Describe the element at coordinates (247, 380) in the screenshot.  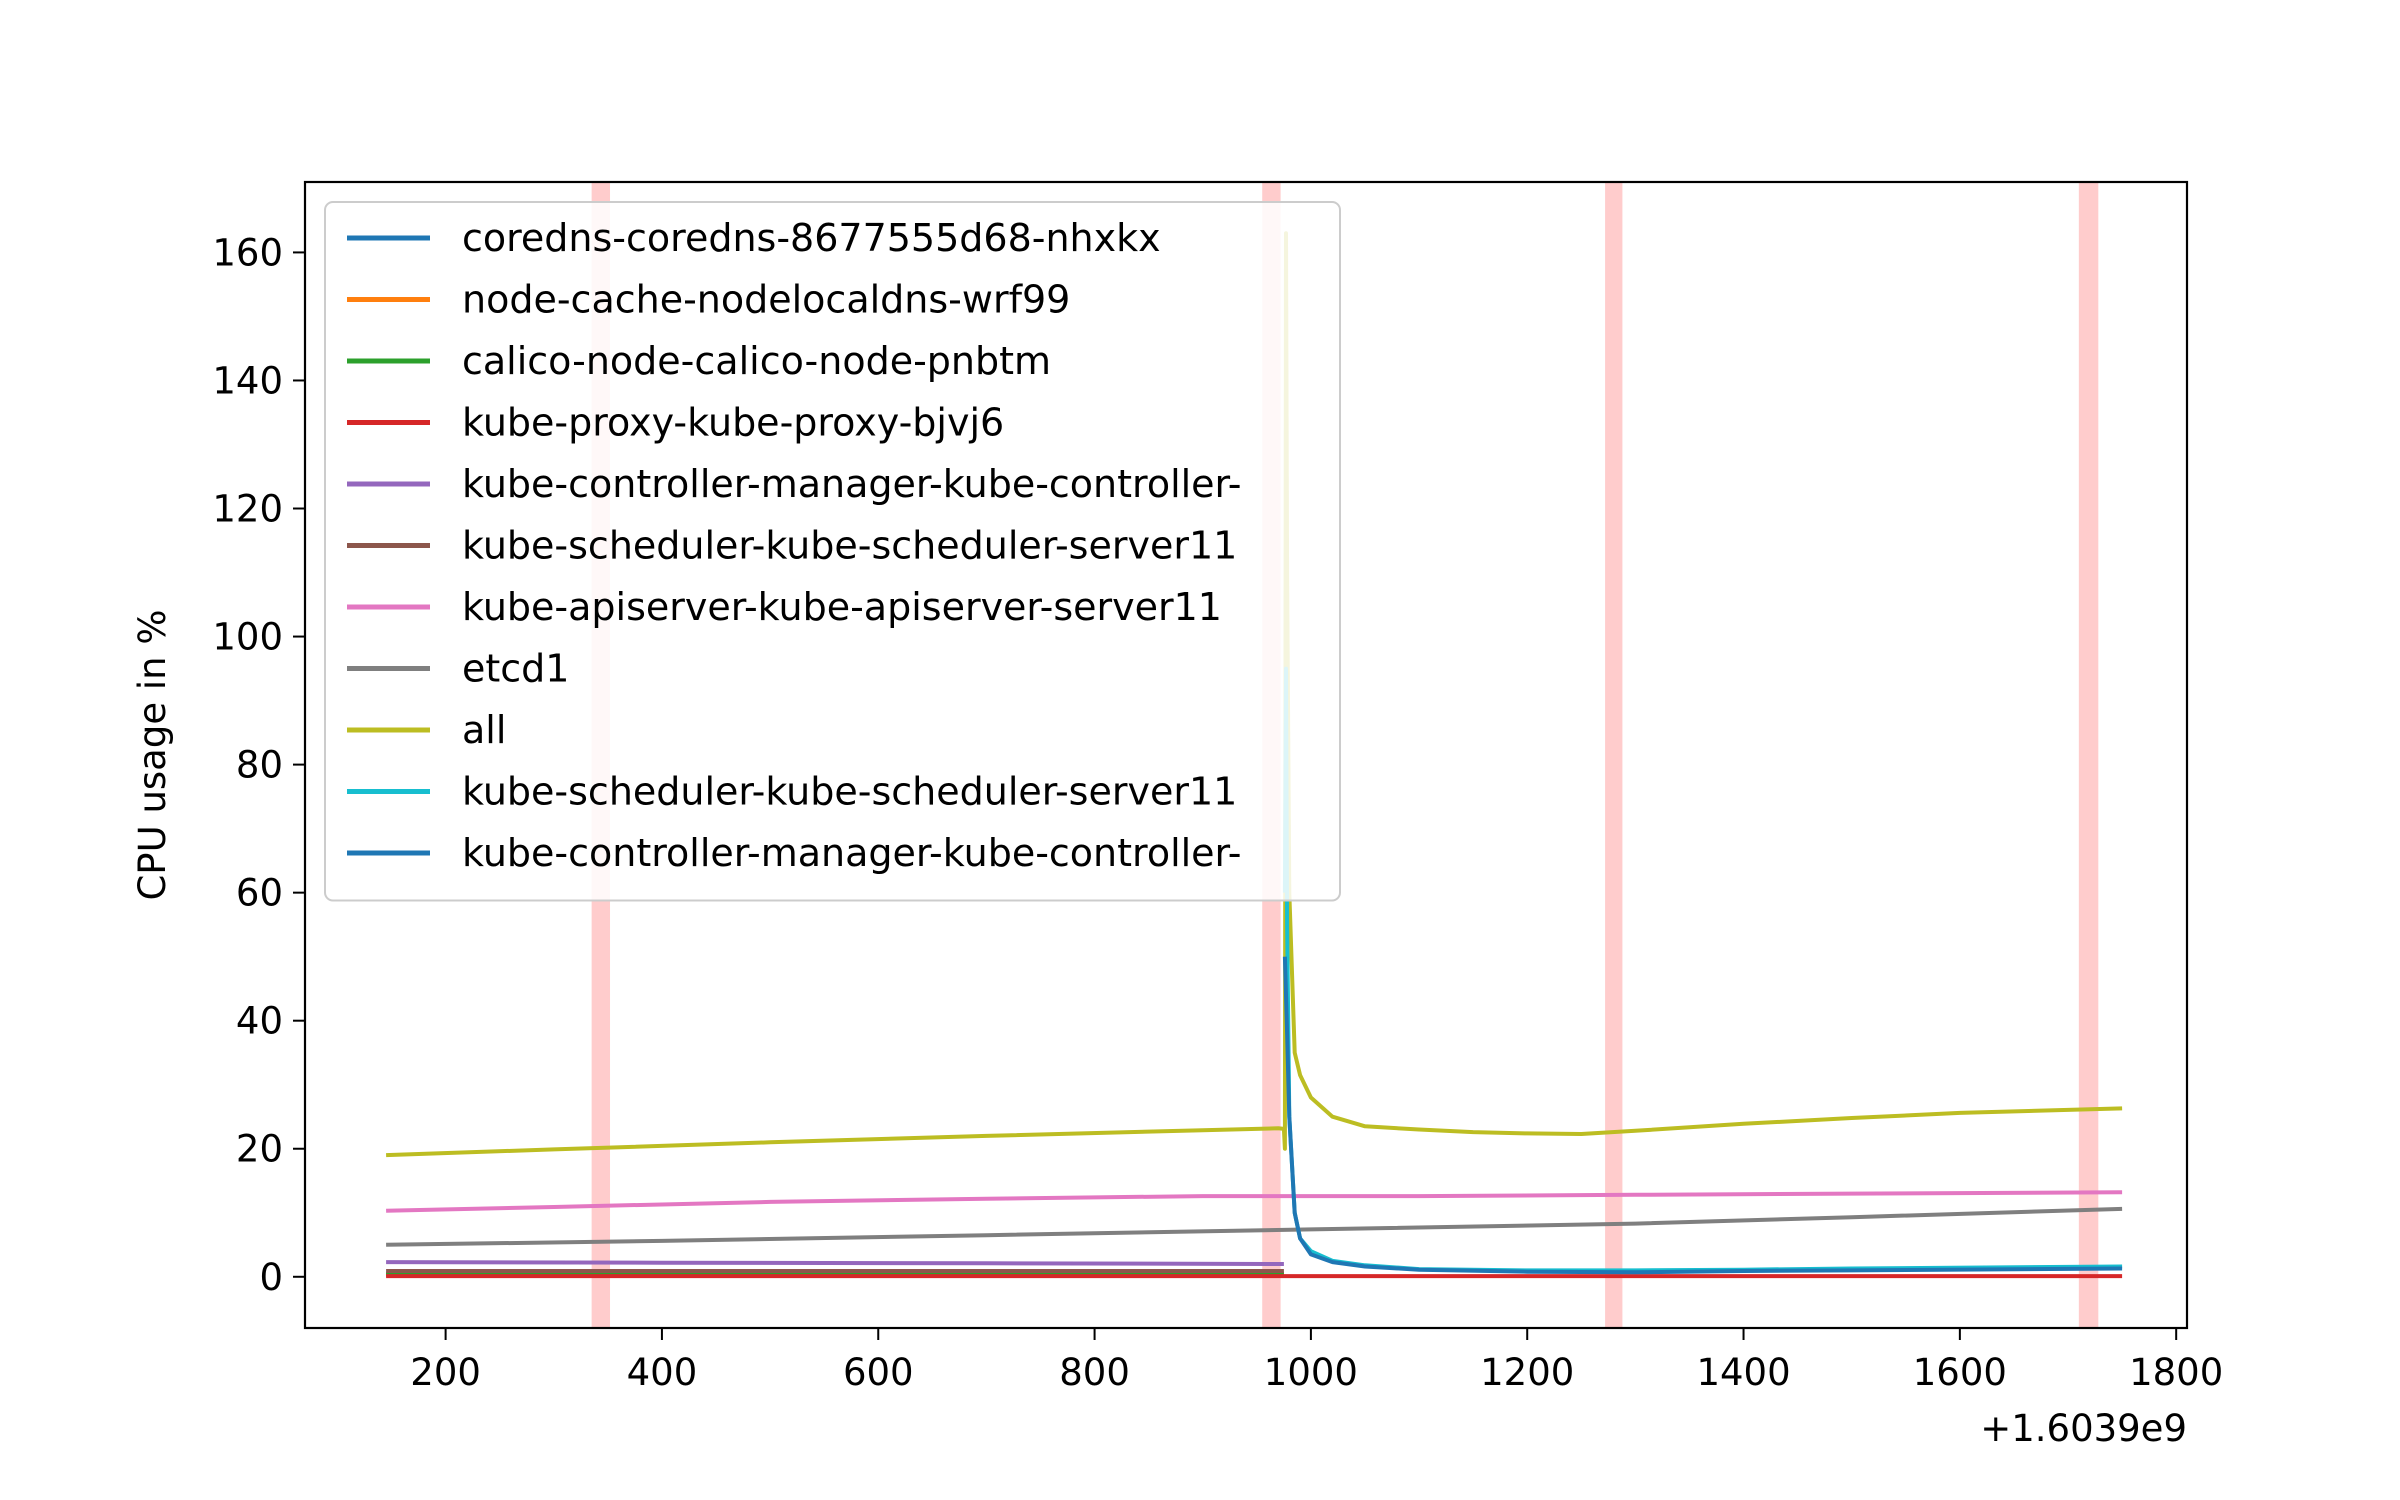
I see `y-tick-label: 140` at that location.